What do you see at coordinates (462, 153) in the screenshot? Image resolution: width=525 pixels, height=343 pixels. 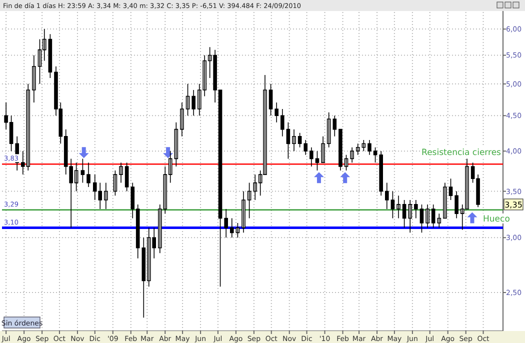 I see `annotation: Resistencia cierres` at bounding box center [462, 153].